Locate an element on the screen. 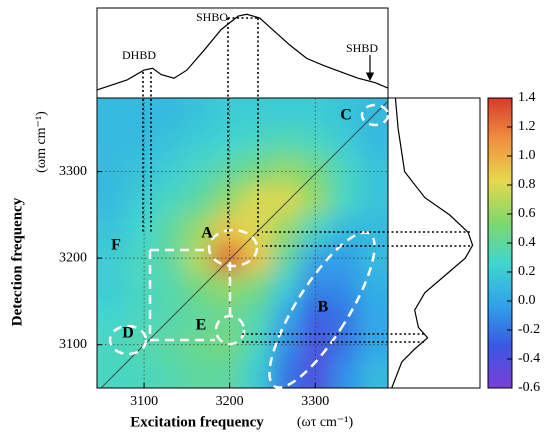  annotation: C is located at coordinates (346, 115).